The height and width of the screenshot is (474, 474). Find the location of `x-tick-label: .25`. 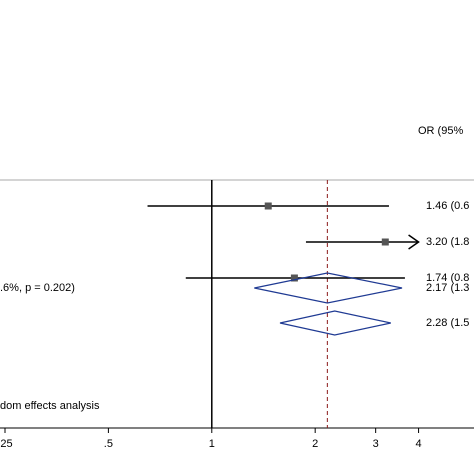

x-tick-label: .25 is located at coordinates (6, 444).